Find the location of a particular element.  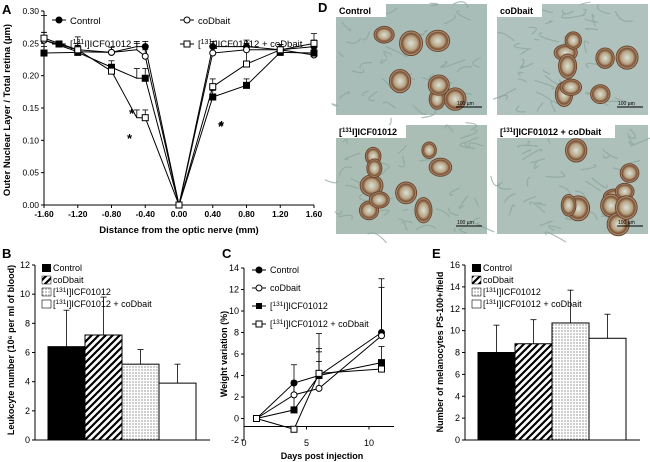

legend-c-icf-iso: 131 is located at coordinates (278, 304).